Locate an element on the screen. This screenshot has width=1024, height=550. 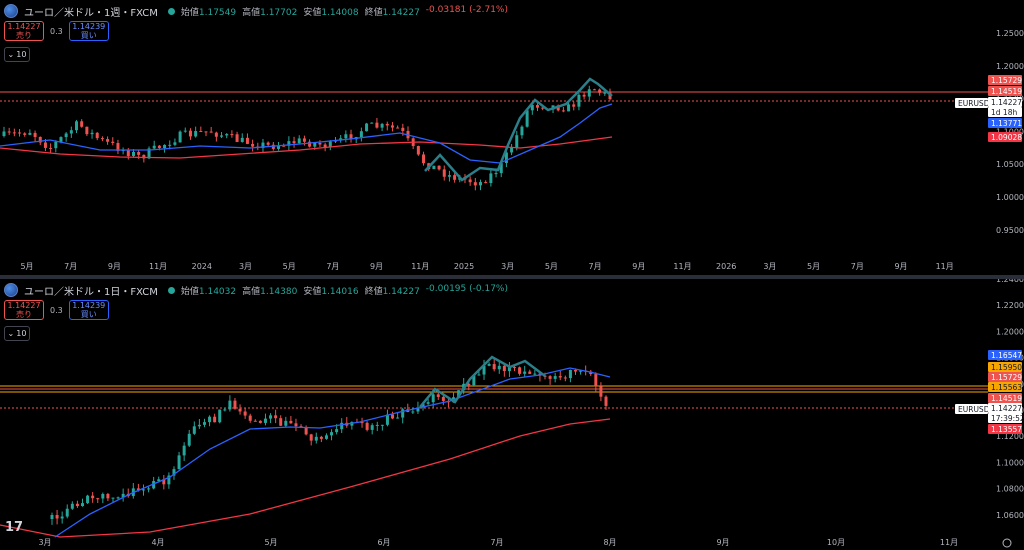
price-tag-2-bg is located at coordinates (1005, 91).